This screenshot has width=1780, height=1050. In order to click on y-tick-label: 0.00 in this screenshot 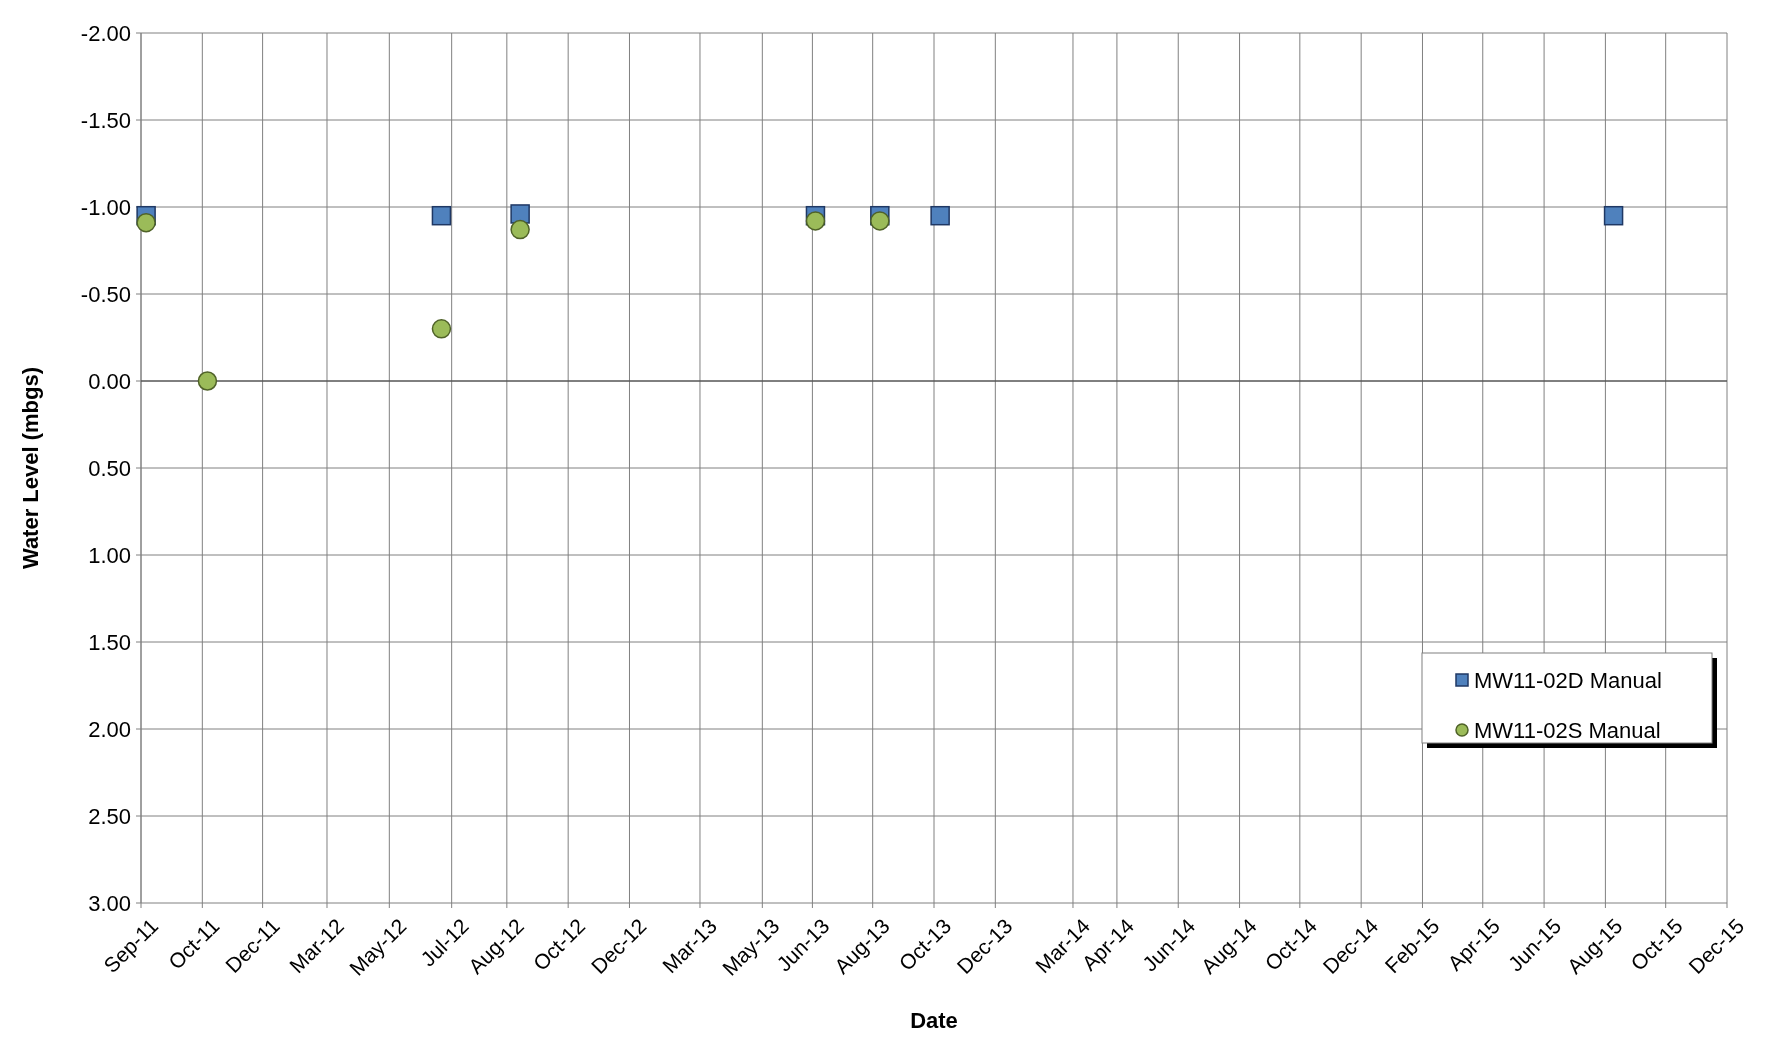, I will do `click(109, 381)`.